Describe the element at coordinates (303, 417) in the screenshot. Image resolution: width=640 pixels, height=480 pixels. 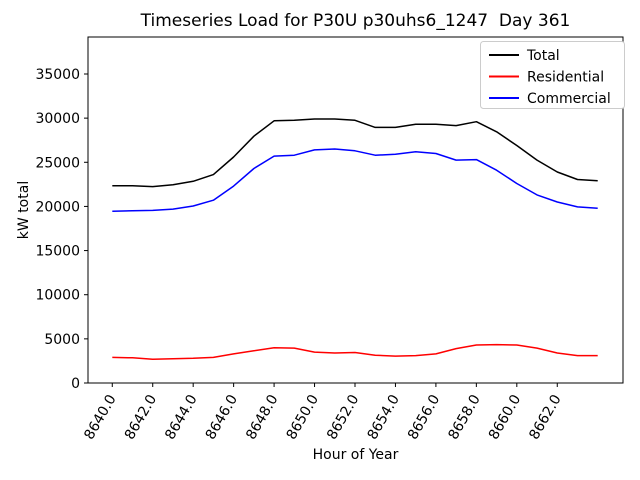
I see `x-tick-label: 8650.0` at that location.